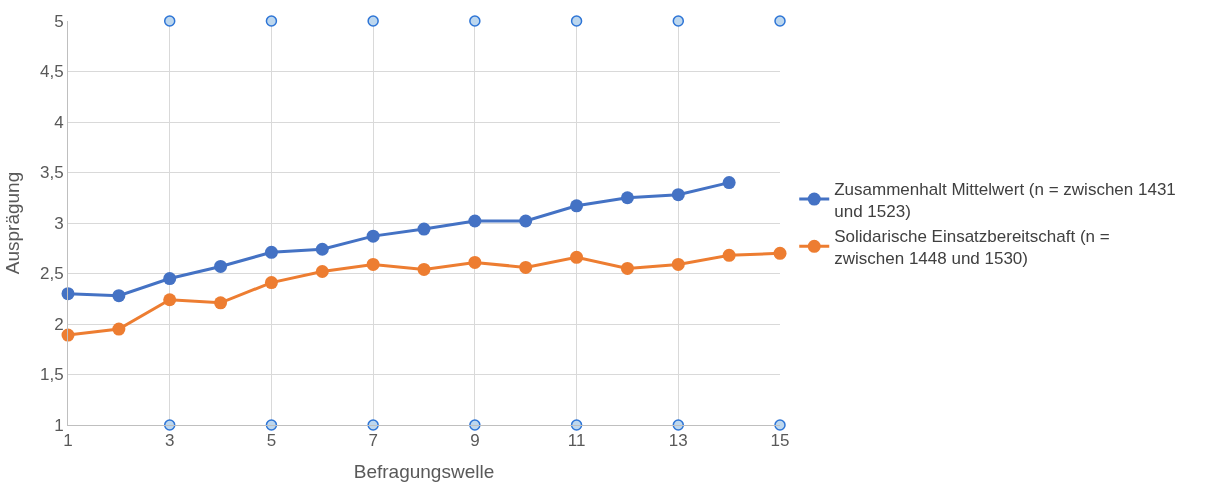 Image resolution: width=1220 pixels, height=495 pixels. I want to click on y-tick-label: 4, so click(59, 122).